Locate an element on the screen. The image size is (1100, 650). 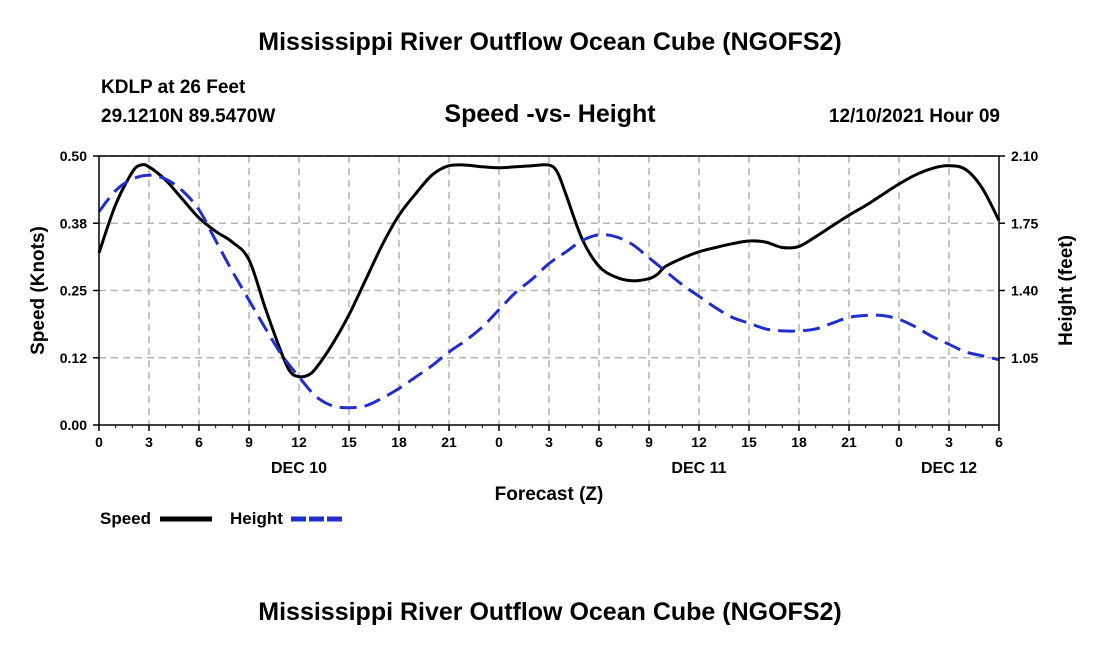
y-axis-title: Speed (Knots) is located at coordinates (38, 290).